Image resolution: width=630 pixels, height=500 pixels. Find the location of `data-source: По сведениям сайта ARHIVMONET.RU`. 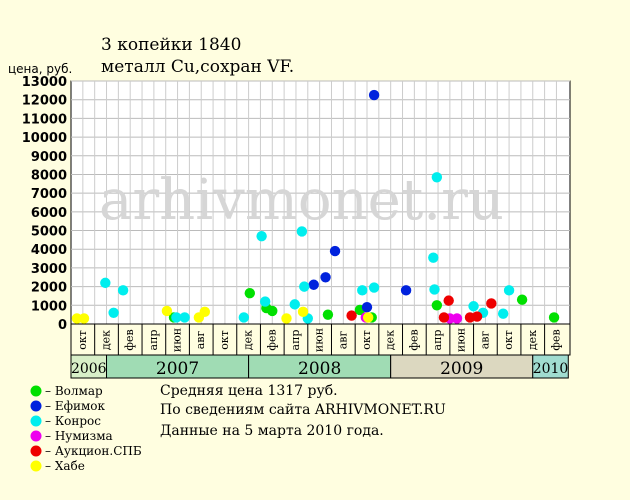

data-source: По сведениям сайта ARHIVMONET.RU is located at coordinates (303, 410).